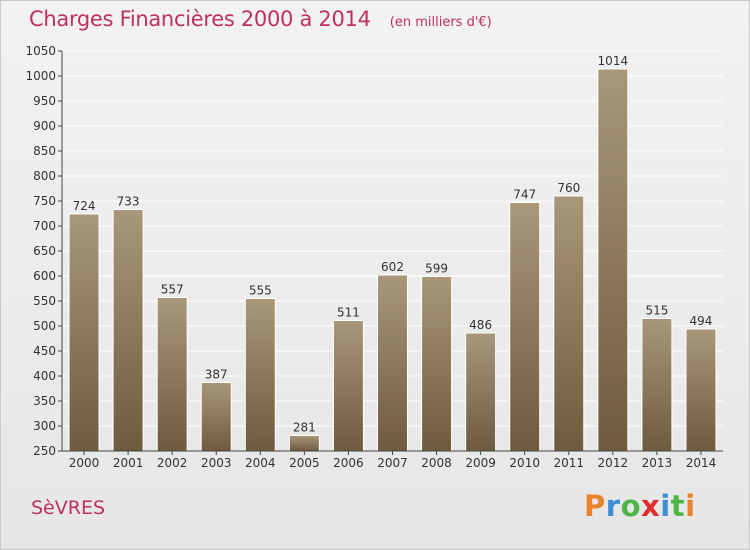  I want to click on logo-letter: t, so click(678, 506).